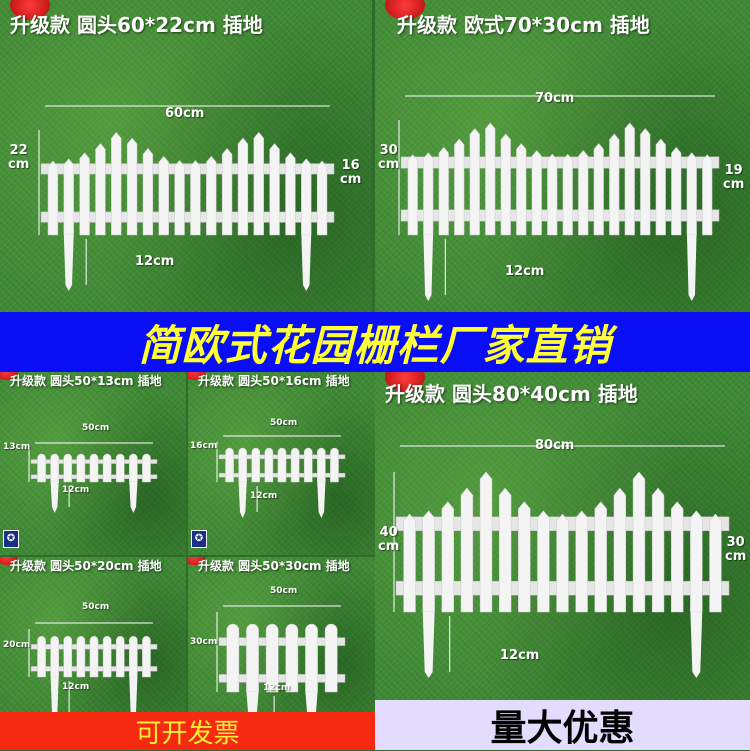 This screenshot has height=751, width=750. Describe the element at coordinates (204, 642) in the screenshot. I see `height-label: 30cm` at that location.